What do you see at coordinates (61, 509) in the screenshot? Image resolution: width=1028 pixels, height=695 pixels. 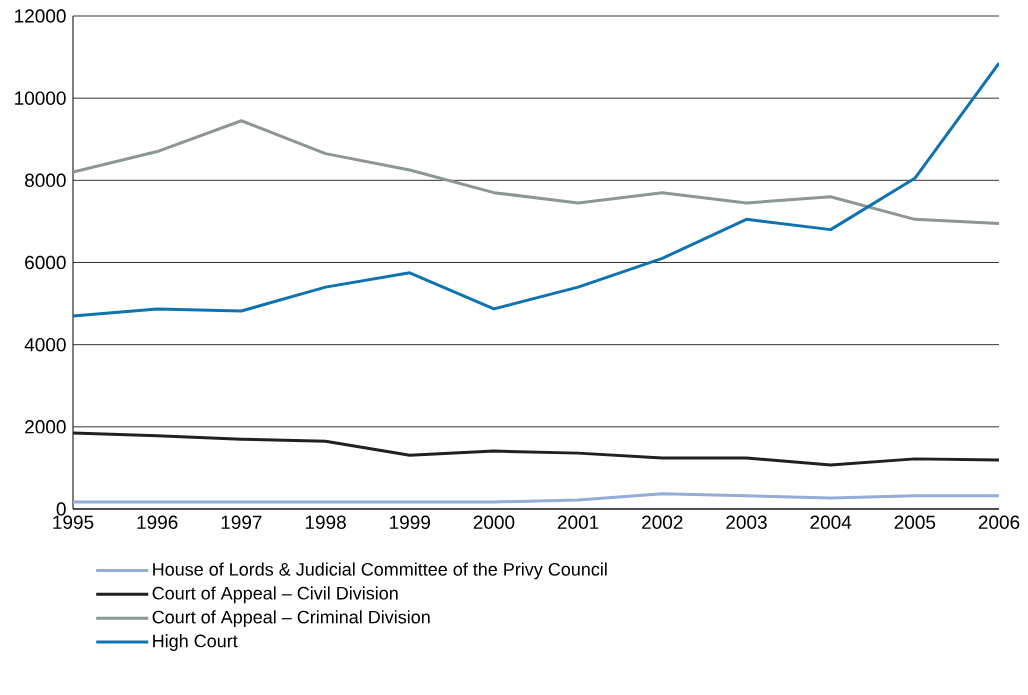 I see `y-tick-label: 0` at bounding box center [61, 509].